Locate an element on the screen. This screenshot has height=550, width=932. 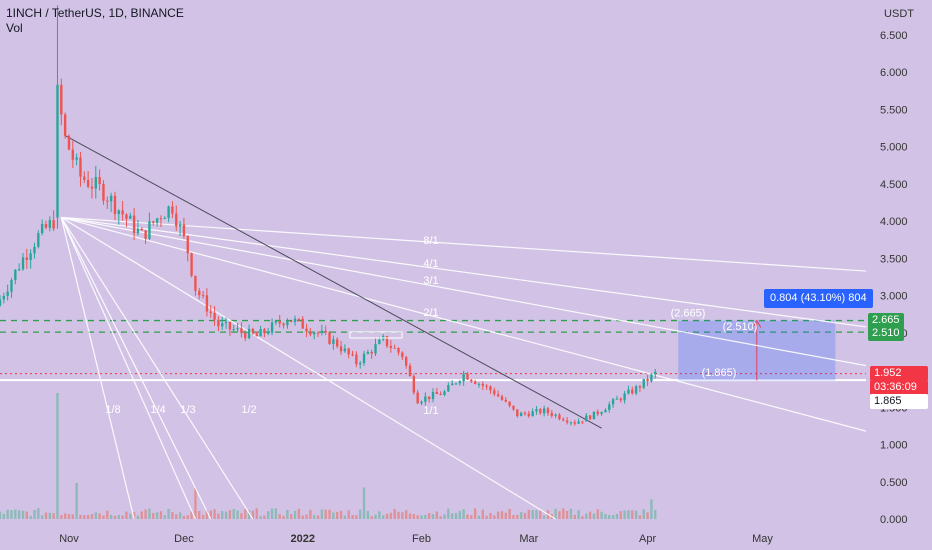
measure-label: 0.804 (43.10%) 804 is located at coordinates (818, 298).